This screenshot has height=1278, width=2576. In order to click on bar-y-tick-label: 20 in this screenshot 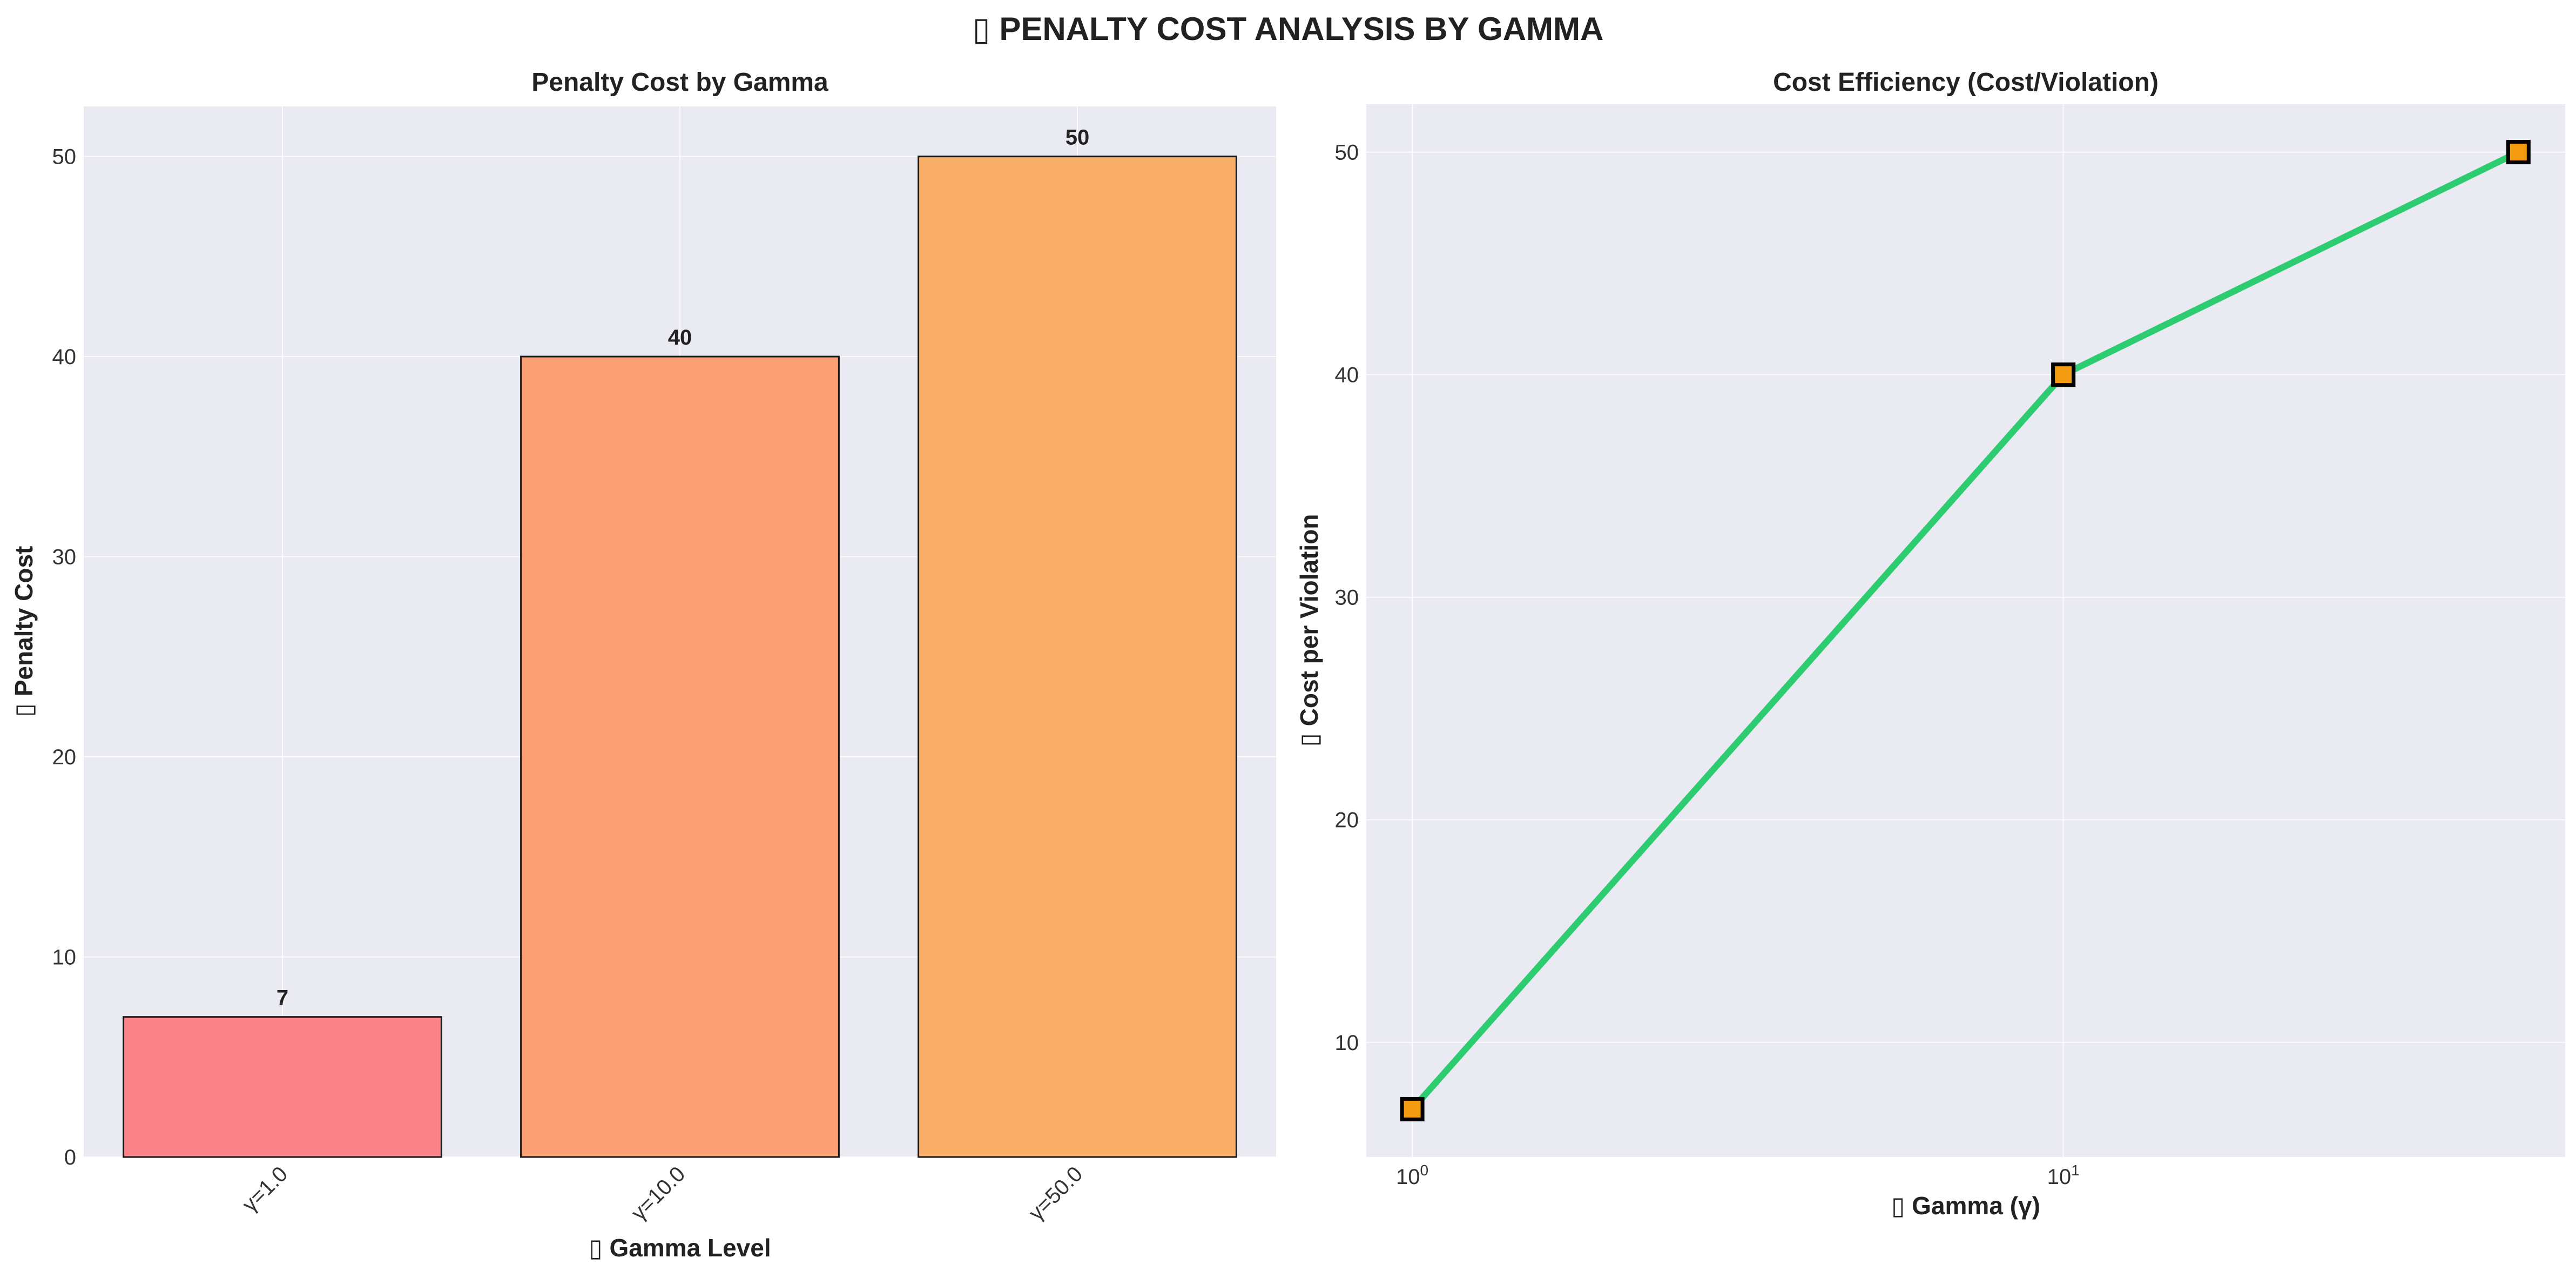, I will do `click(64, 757)`.